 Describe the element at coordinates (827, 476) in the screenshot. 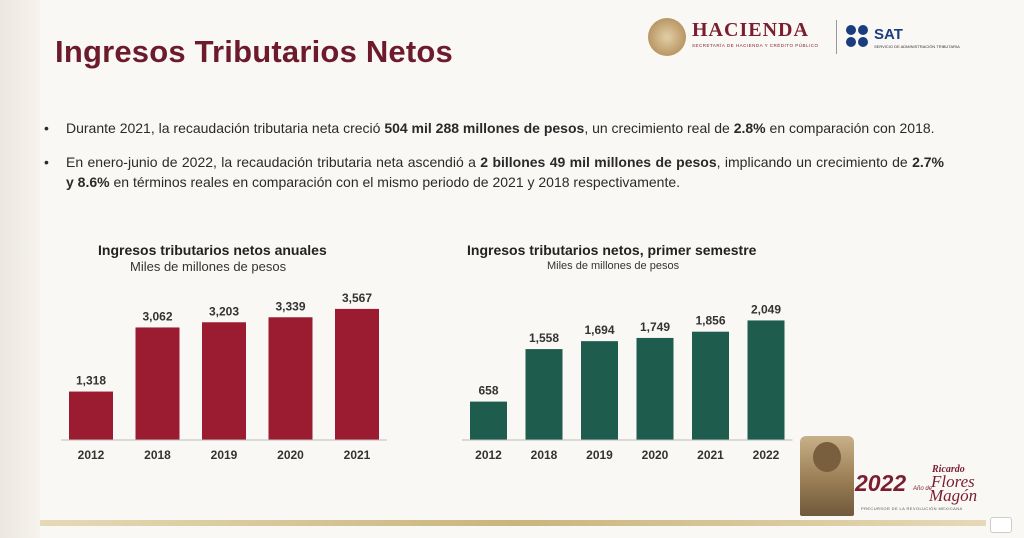

I see `ricardo-flores-magon-portrait` at that location.